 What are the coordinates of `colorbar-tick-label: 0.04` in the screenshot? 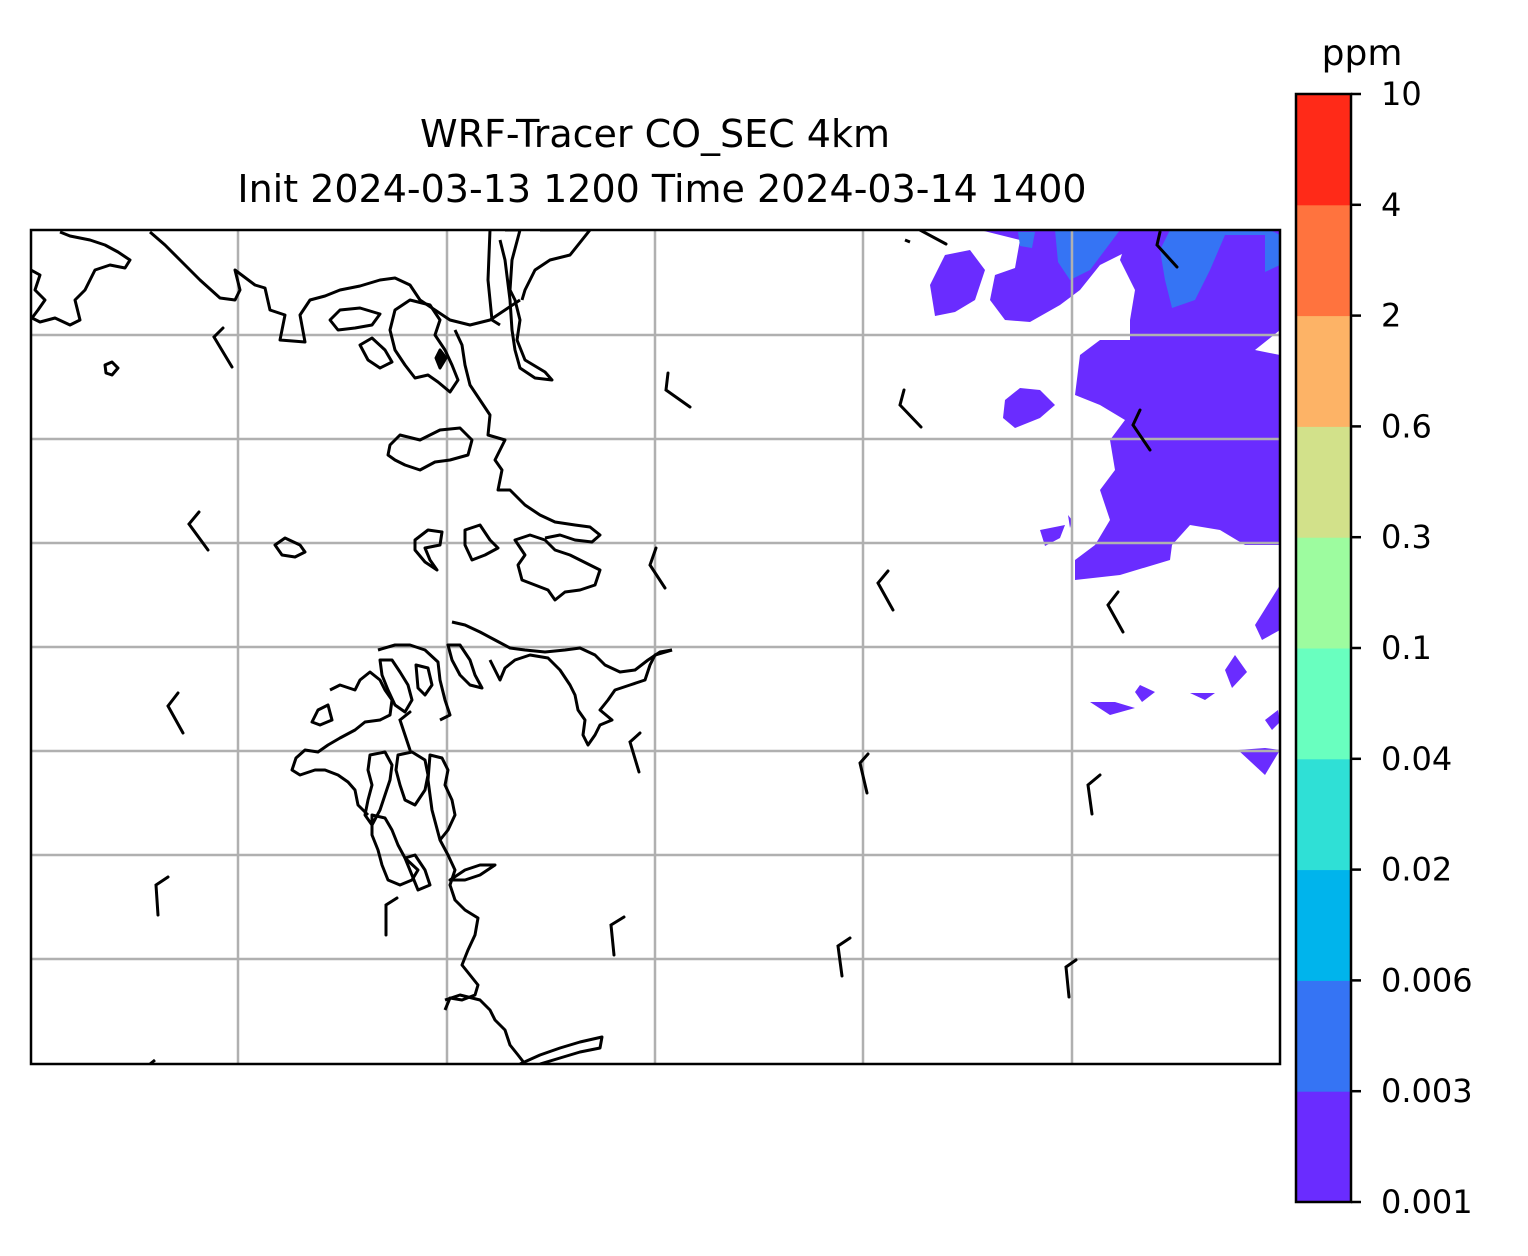 It's located at (1416, 759).